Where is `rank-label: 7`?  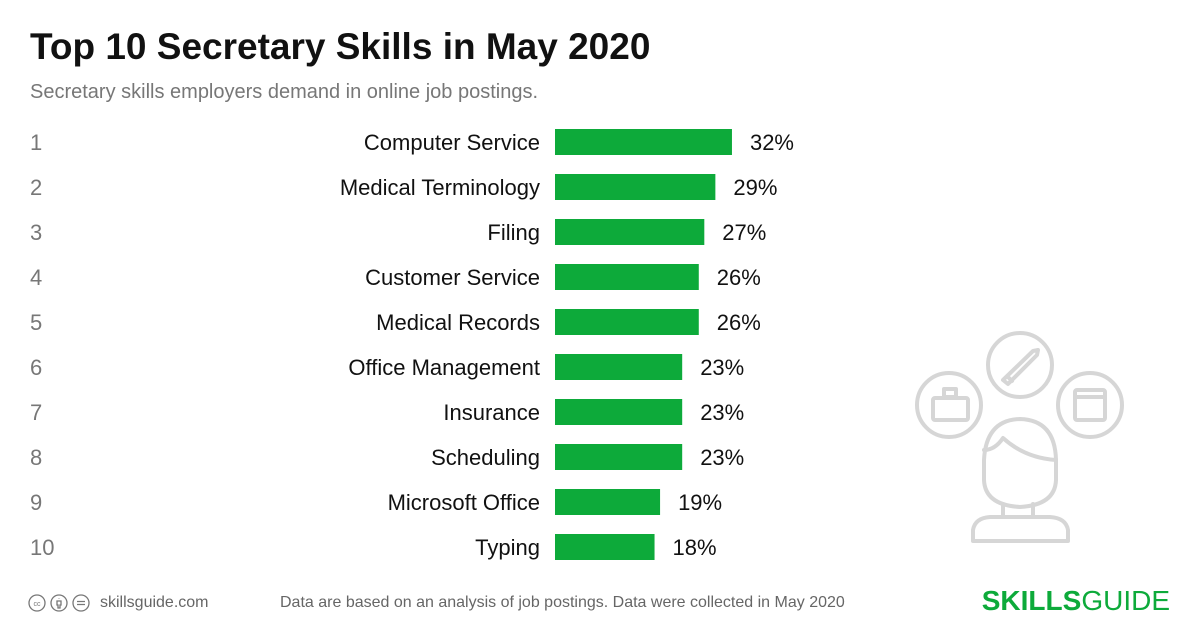
rank-label: 7 is located at coordinates (36, 412).